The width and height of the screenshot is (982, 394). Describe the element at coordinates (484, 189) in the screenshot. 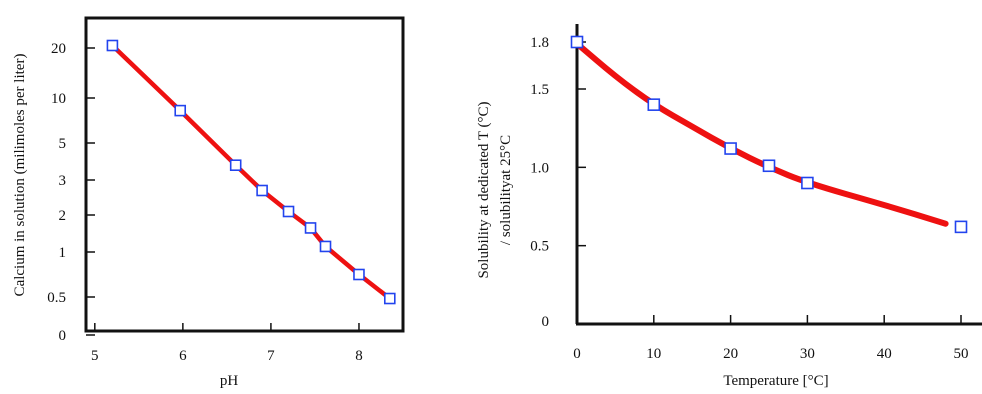

I see `y-axis-label-line-1: Solubility at dedicated T (°C)` at that location.